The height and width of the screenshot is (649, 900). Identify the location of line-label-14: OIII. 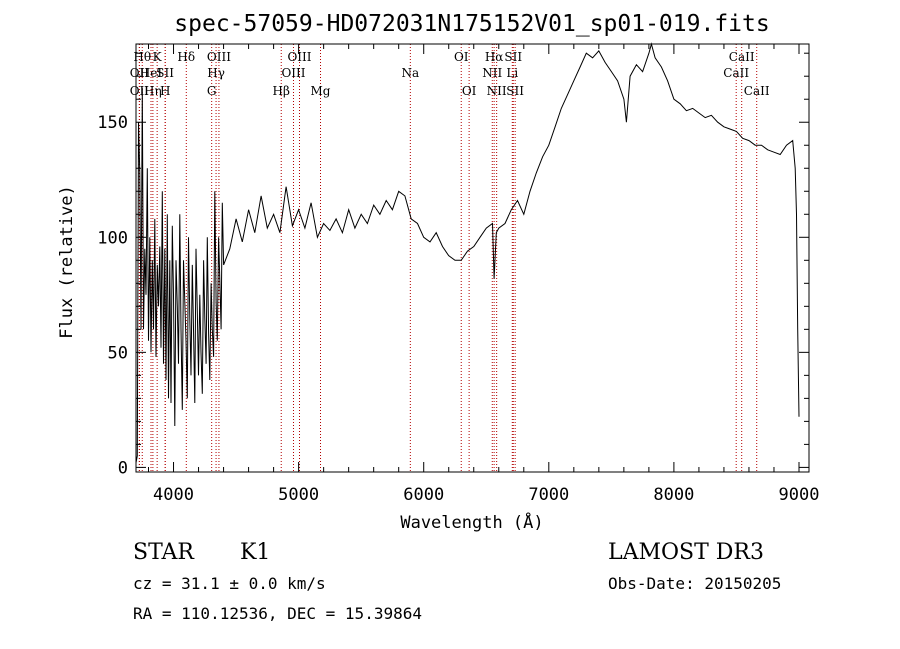
(299, 57).